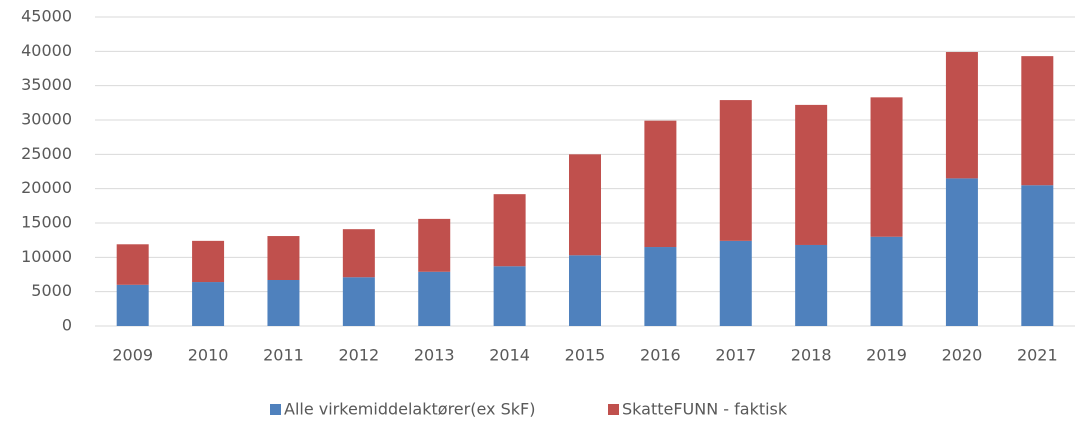  Describe the element at coordinates (509, 355) in the screenshot. I see `x-tick-label: 2014` at that location.